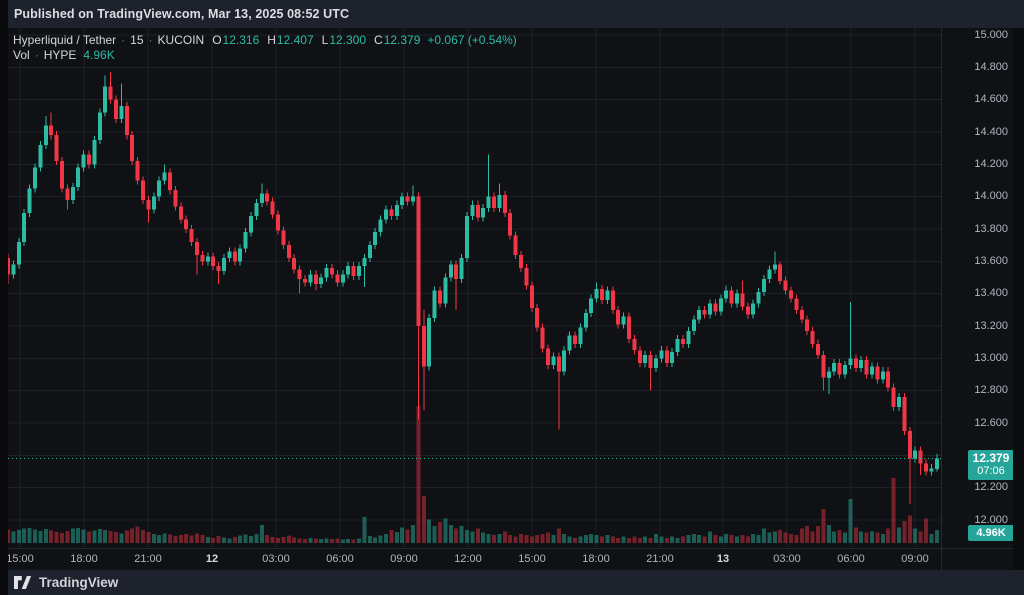 The image size is (1024, 595). Describe the element at coordinates (348, 40) in the screenshot. I see `low-value: 12.300` at that location.